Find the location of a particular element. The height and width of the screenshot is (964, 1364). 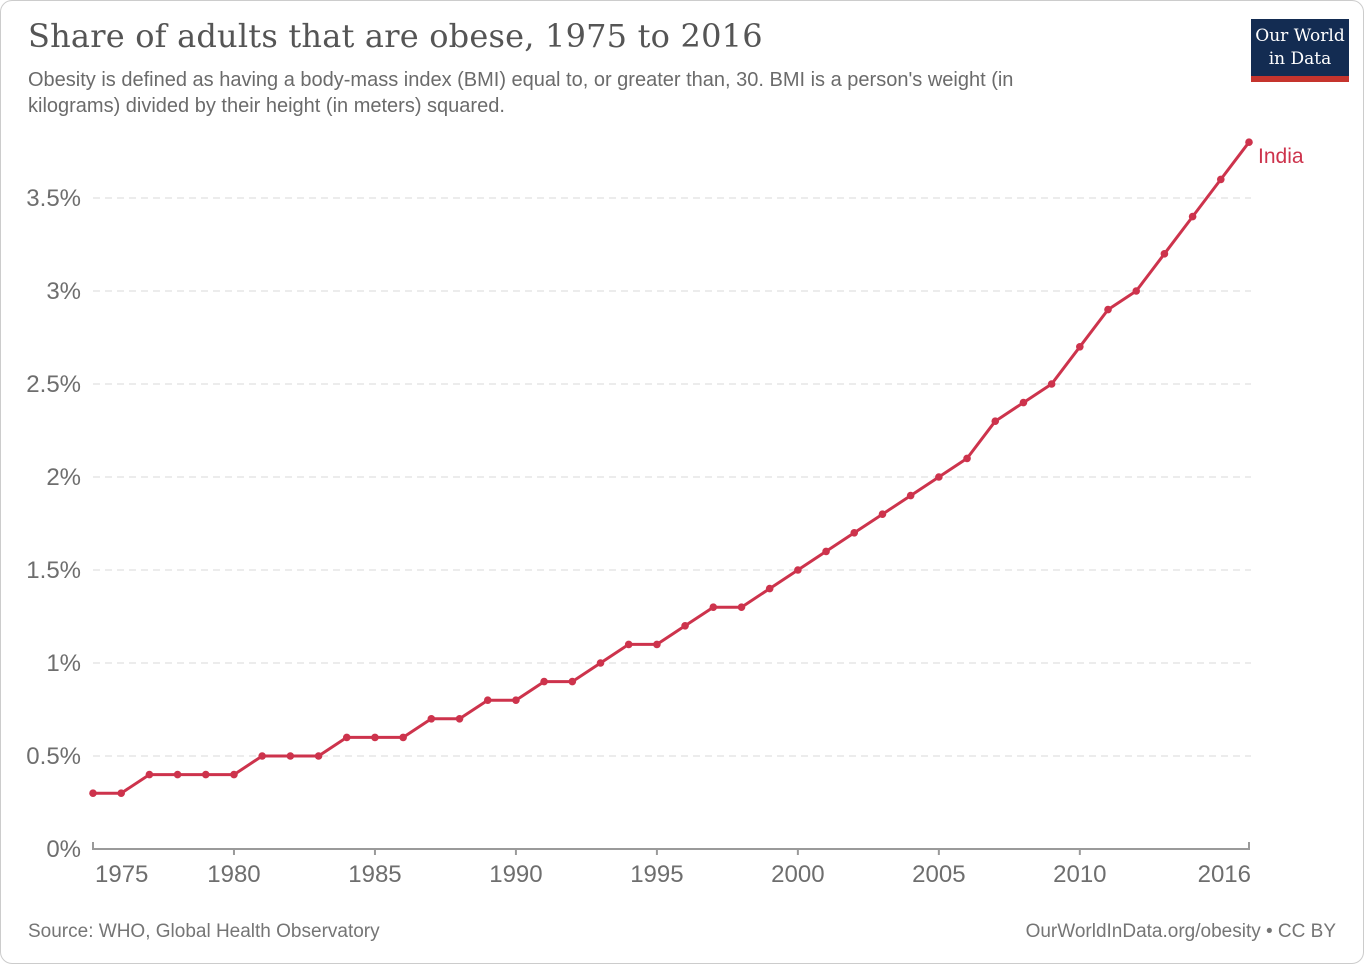

owid-logo-line1: Our World is located at coordinates (1300, 36).